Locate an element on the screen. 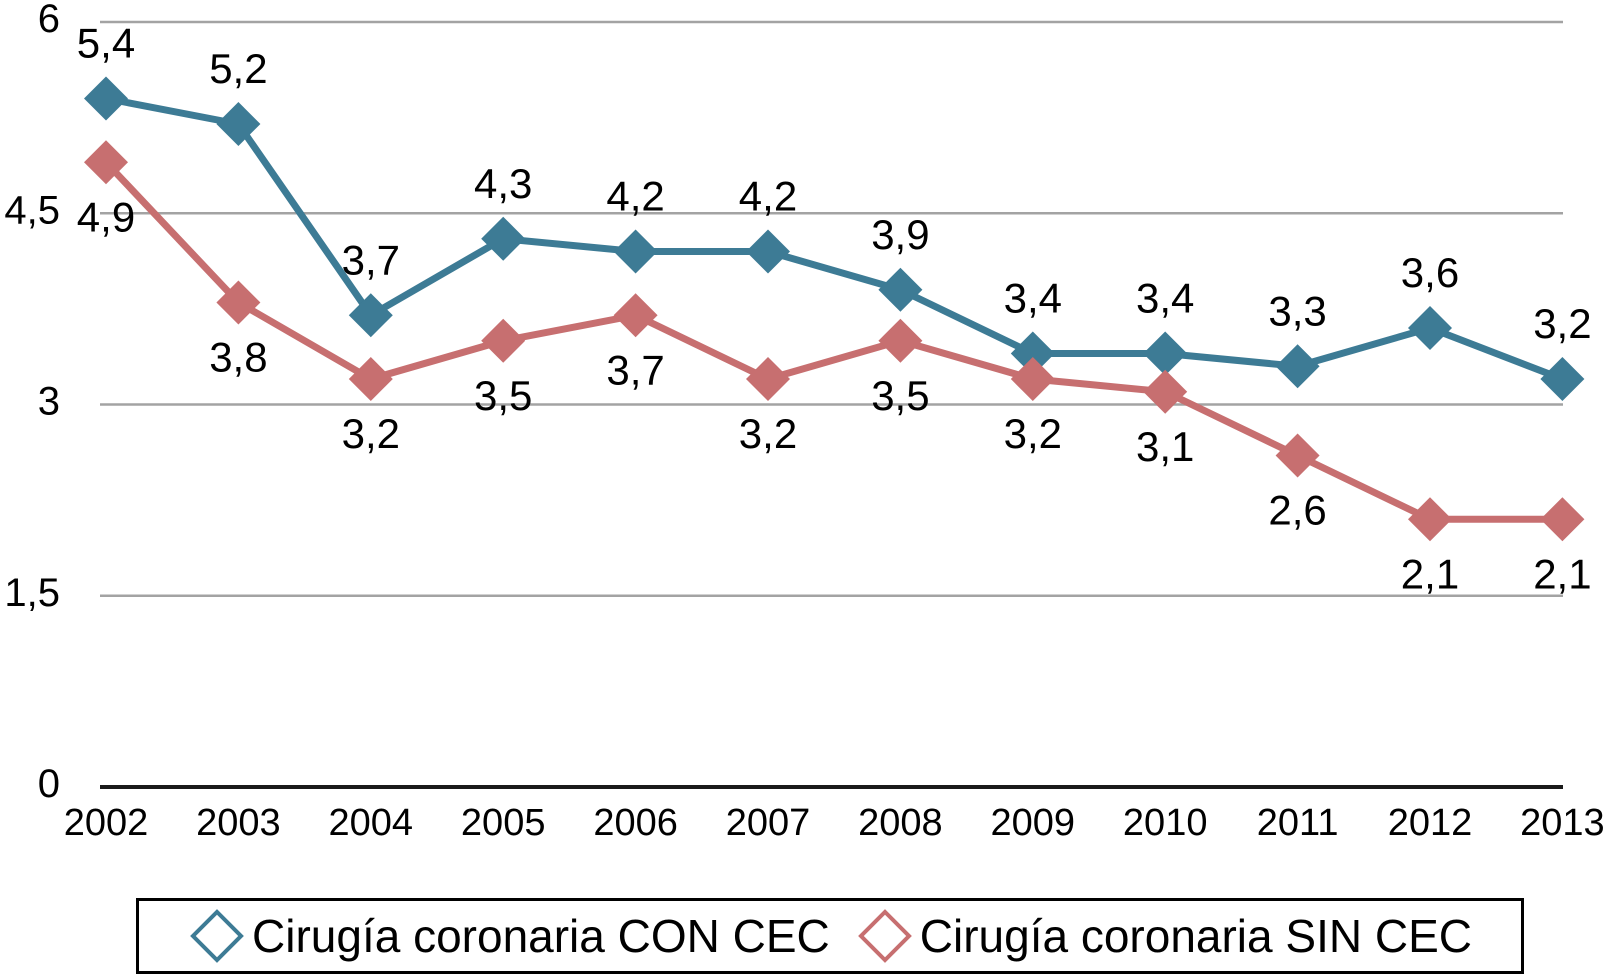 The height and width of the screenshot is (978, 1616). x-axis-tick-label: 2007 is located at coordinates (768, 823).